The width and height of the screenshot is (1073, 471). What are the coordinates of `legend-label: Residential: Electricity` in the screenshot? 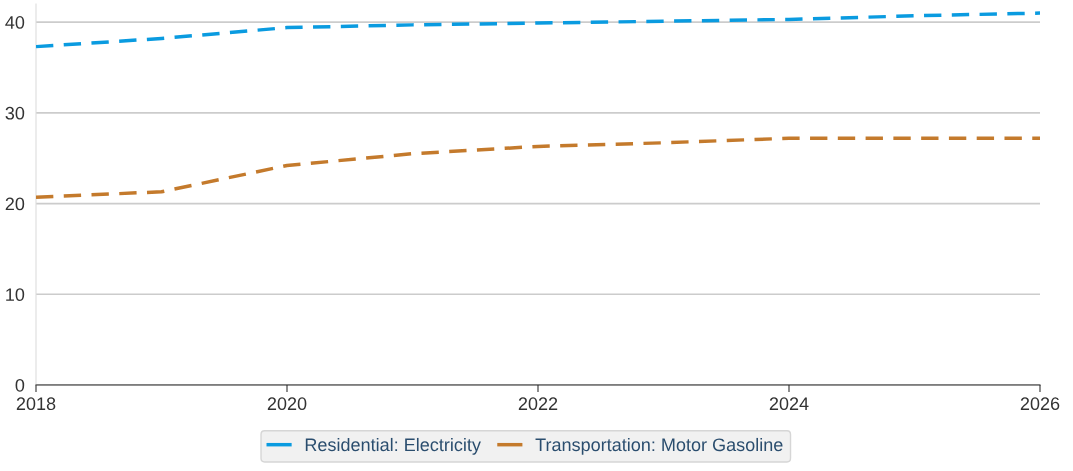 It's located at (393, 446).